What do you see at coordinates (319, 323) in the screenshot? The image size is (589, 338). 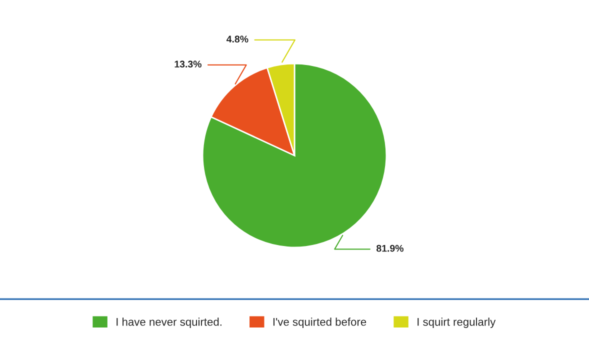 I see `legend-label: I've squirted before` at bounding box center [319, 323].